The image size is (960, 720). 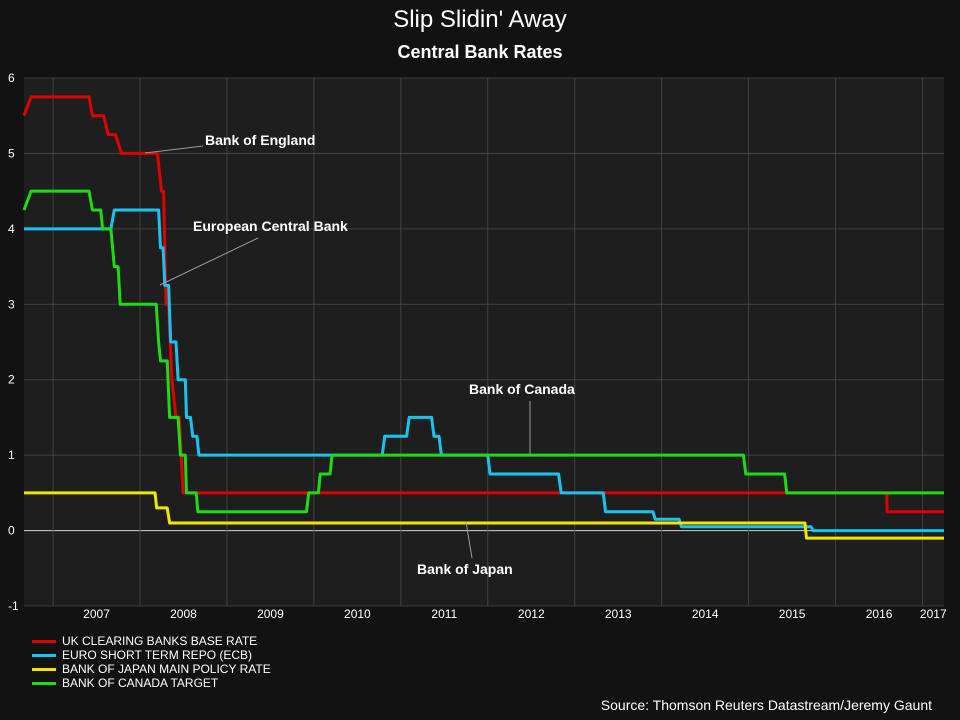 I want to click on legend-label: BANK OF JAPAN MAIN POLICY RATE, so click(x=166, y=669).